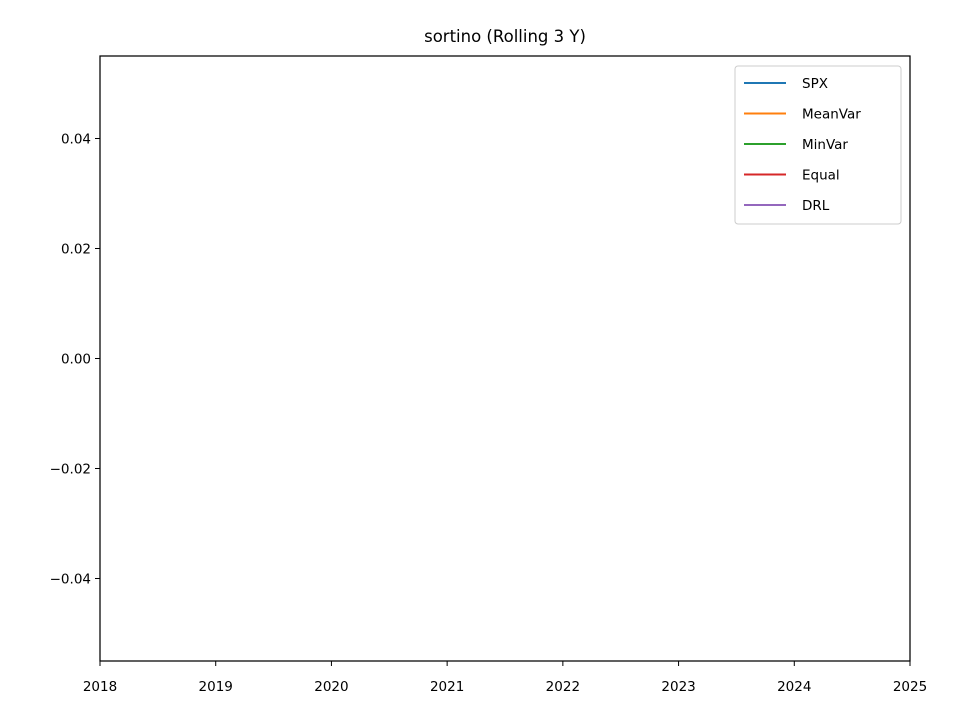 This screenshot has width=960, height=720. I want to click on legend-label: DRL, so click(816, 206).